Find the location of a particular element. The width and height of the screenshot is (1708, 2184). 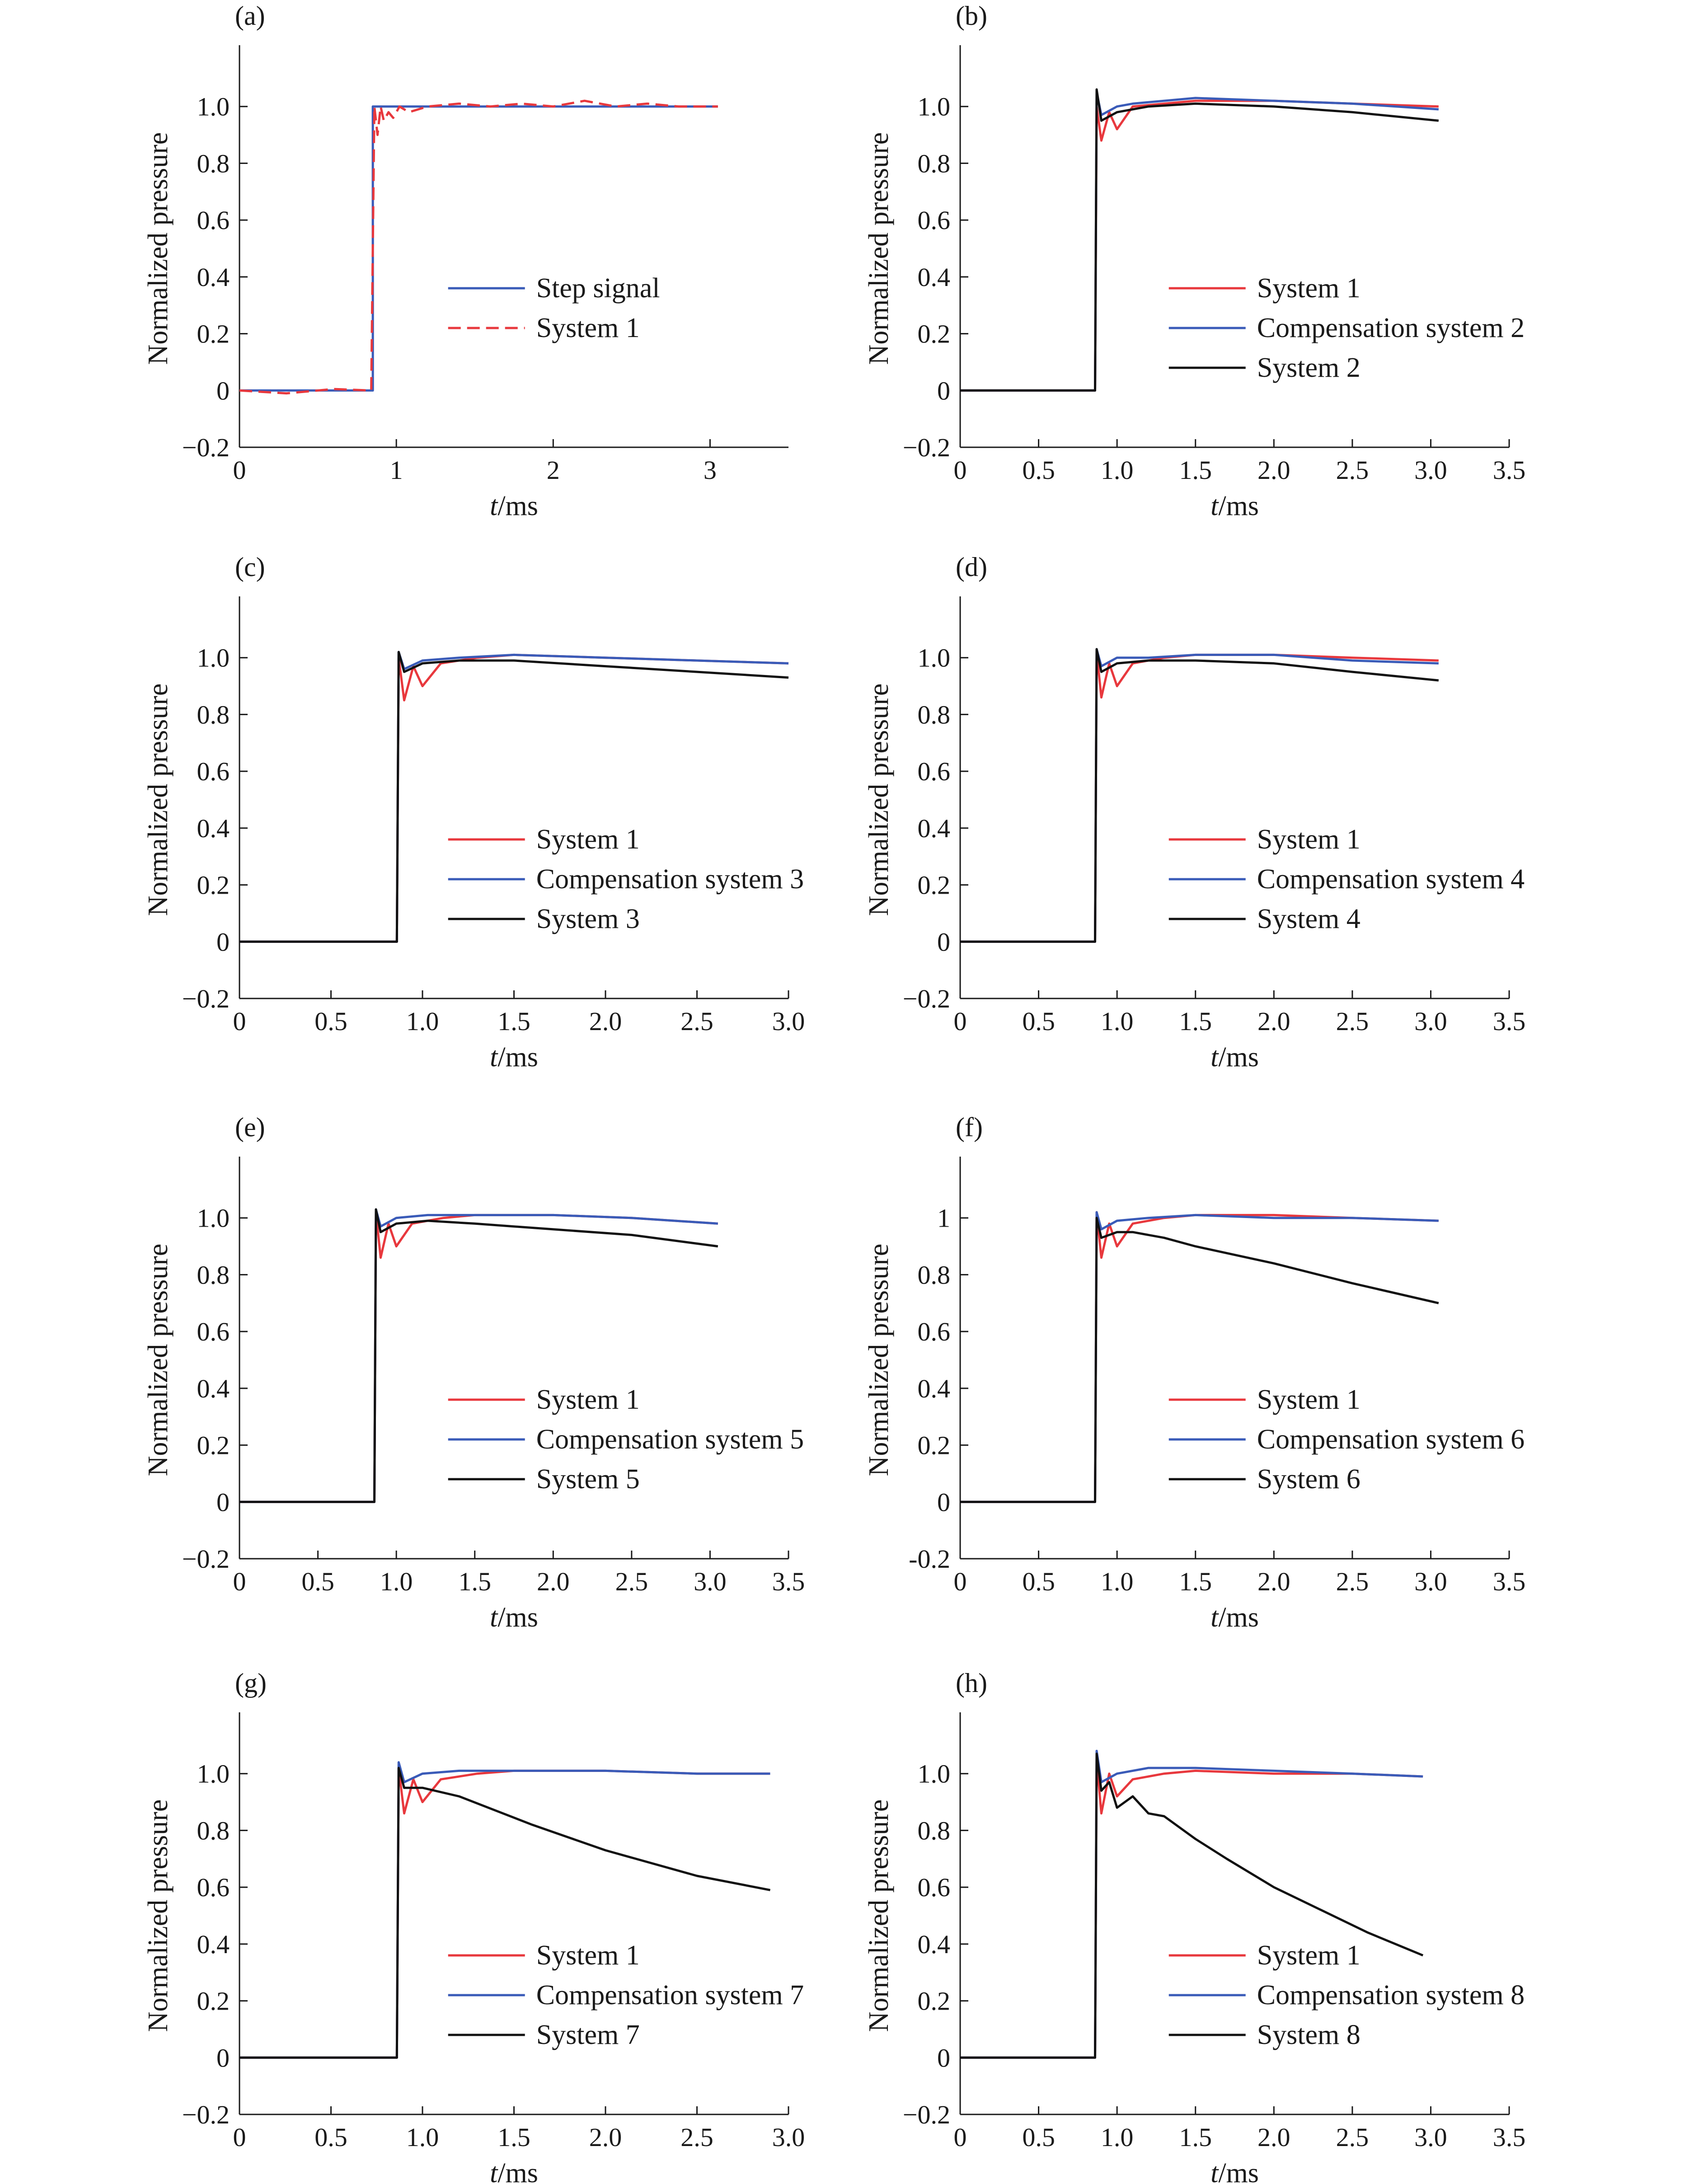

legend-label: Compensation system 4 is located at coordinates (1391, 880).